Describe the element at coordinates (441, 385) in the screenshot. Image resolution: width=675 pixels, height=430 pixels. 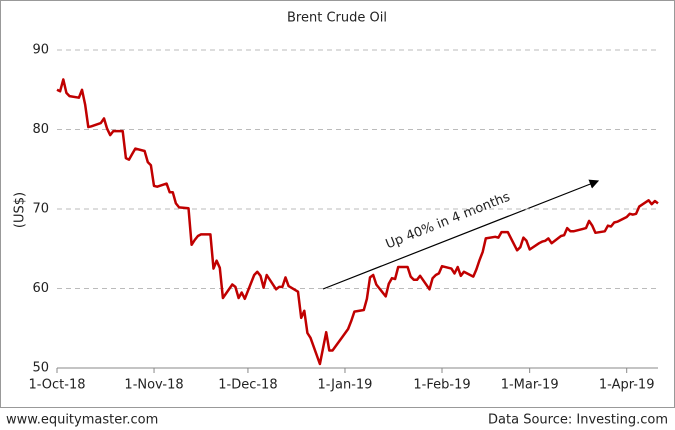
I see `x-tick-label: 1-Feb-19` at that location.